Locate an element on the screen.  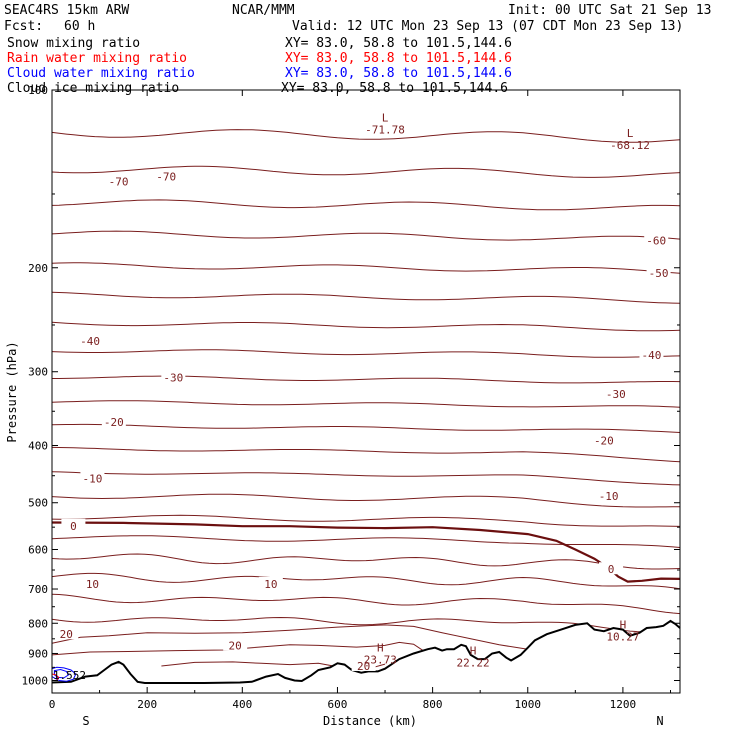
isotherm-label: -10 is located at coordinates (93, 479).